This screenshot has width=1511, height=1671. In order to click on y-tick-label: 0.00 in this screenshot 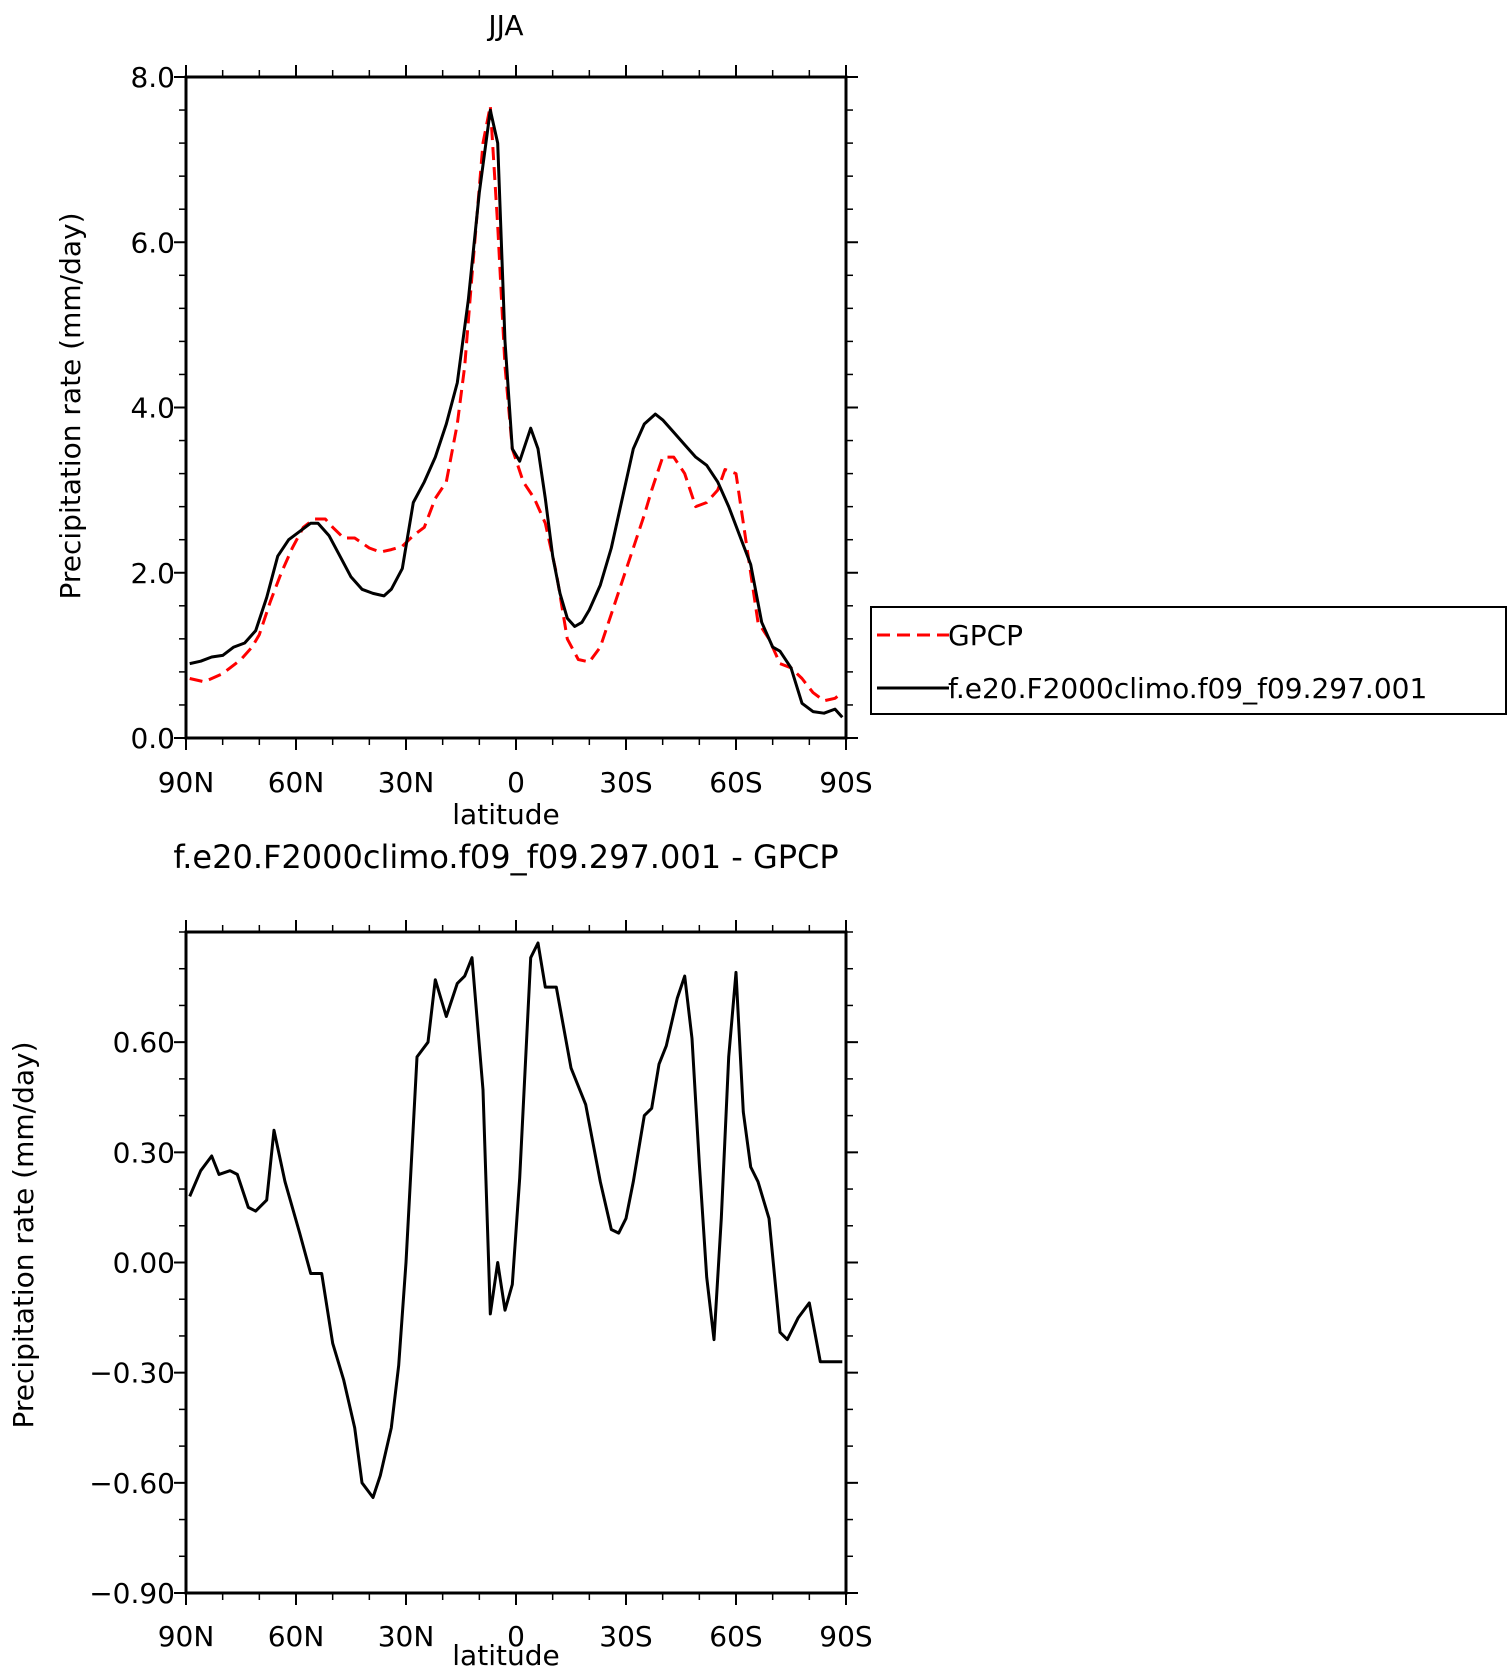, I will do `click(144, 1263)`.